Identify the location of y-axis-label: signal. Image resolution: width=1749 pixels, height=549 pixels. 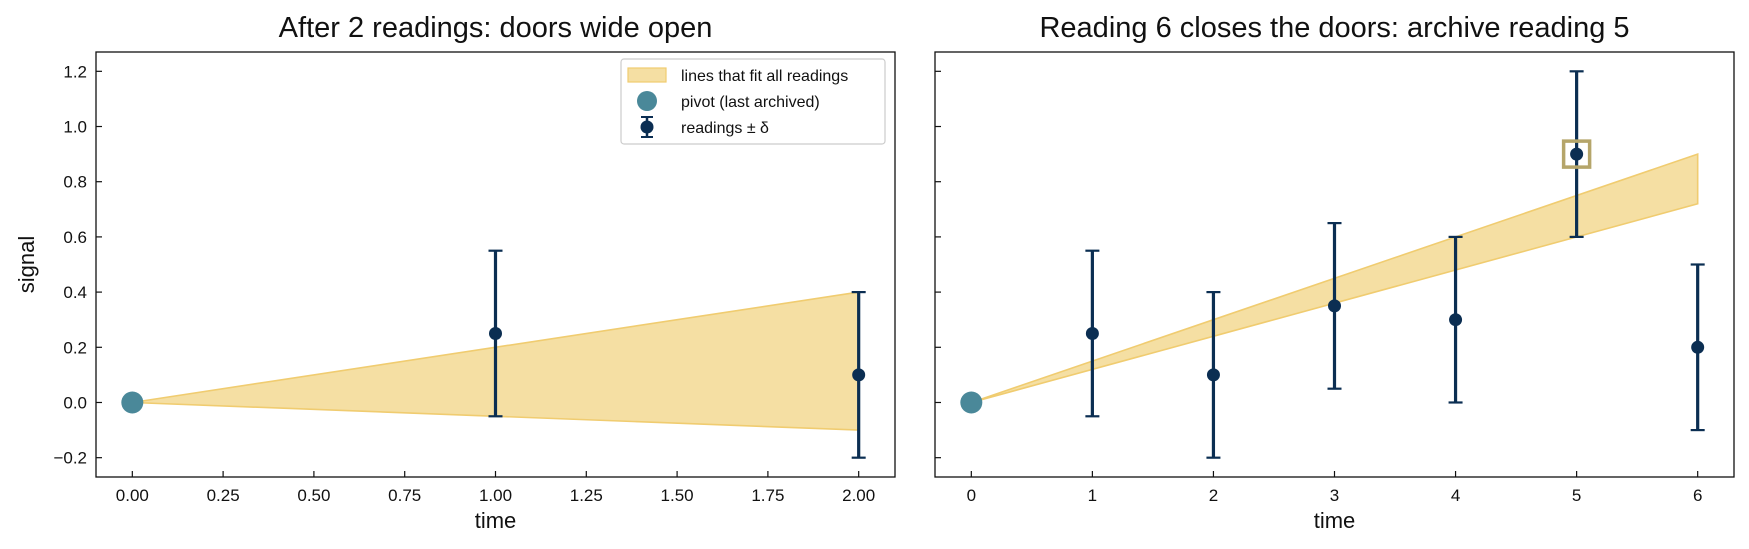
(26, 264).